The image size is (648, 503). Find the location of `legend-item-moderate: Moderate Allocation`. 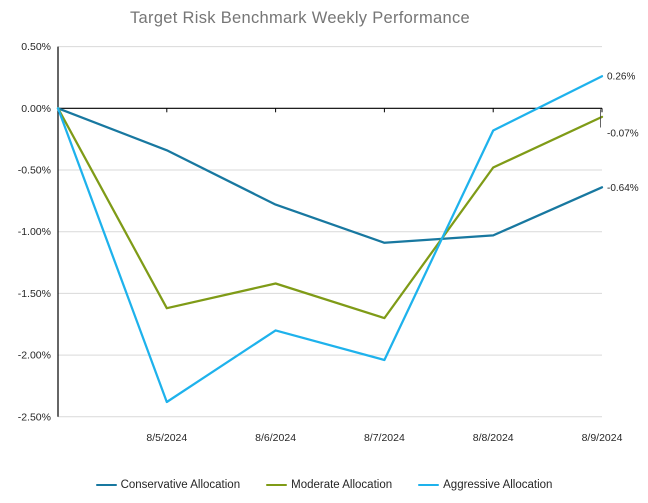

legend-item-moderate: Moderate Allocation is located at coordinates (329, 485).